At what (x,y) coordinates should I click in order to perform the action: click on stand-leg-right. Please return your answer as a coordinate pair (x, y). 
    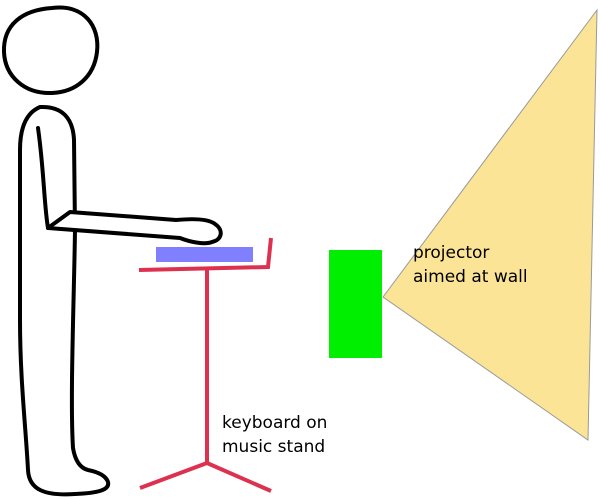
    Looking at the image, I should click on (239, 477).